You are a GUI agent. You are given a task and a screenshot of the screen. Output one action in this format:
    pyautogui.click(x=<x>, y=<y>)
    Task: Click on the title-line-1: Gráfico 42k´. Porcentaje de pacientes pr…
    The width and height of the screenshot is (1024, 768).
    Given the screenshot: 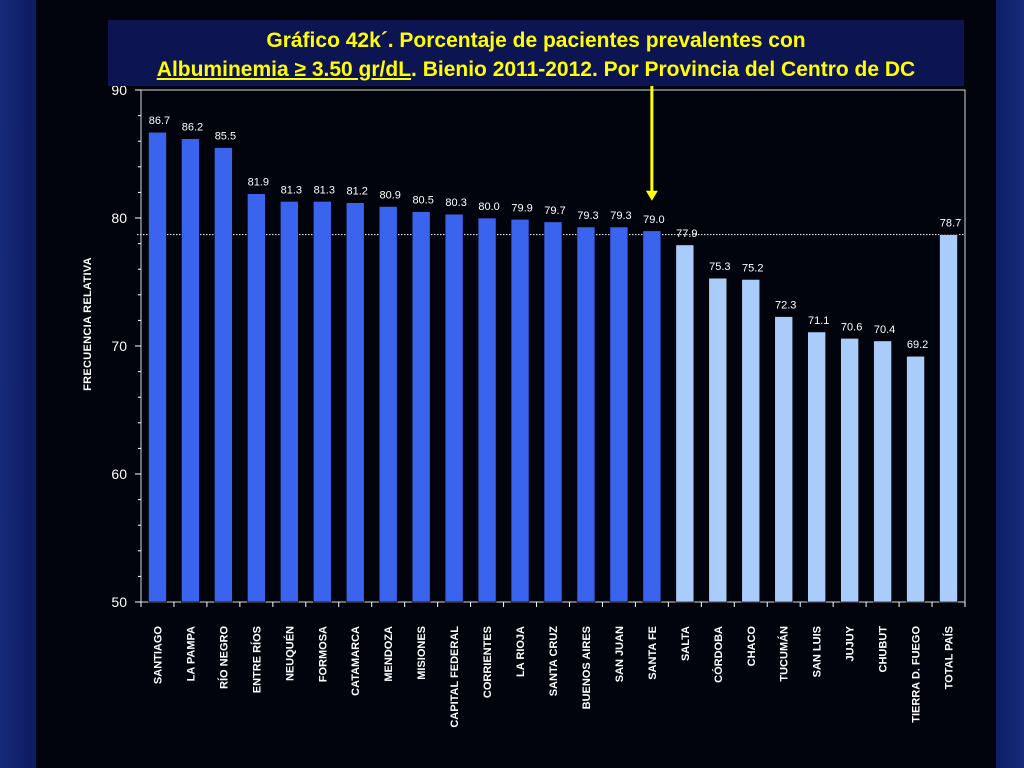 What is the action you would take?
    pyautogui.click(x=536, y=40)
    